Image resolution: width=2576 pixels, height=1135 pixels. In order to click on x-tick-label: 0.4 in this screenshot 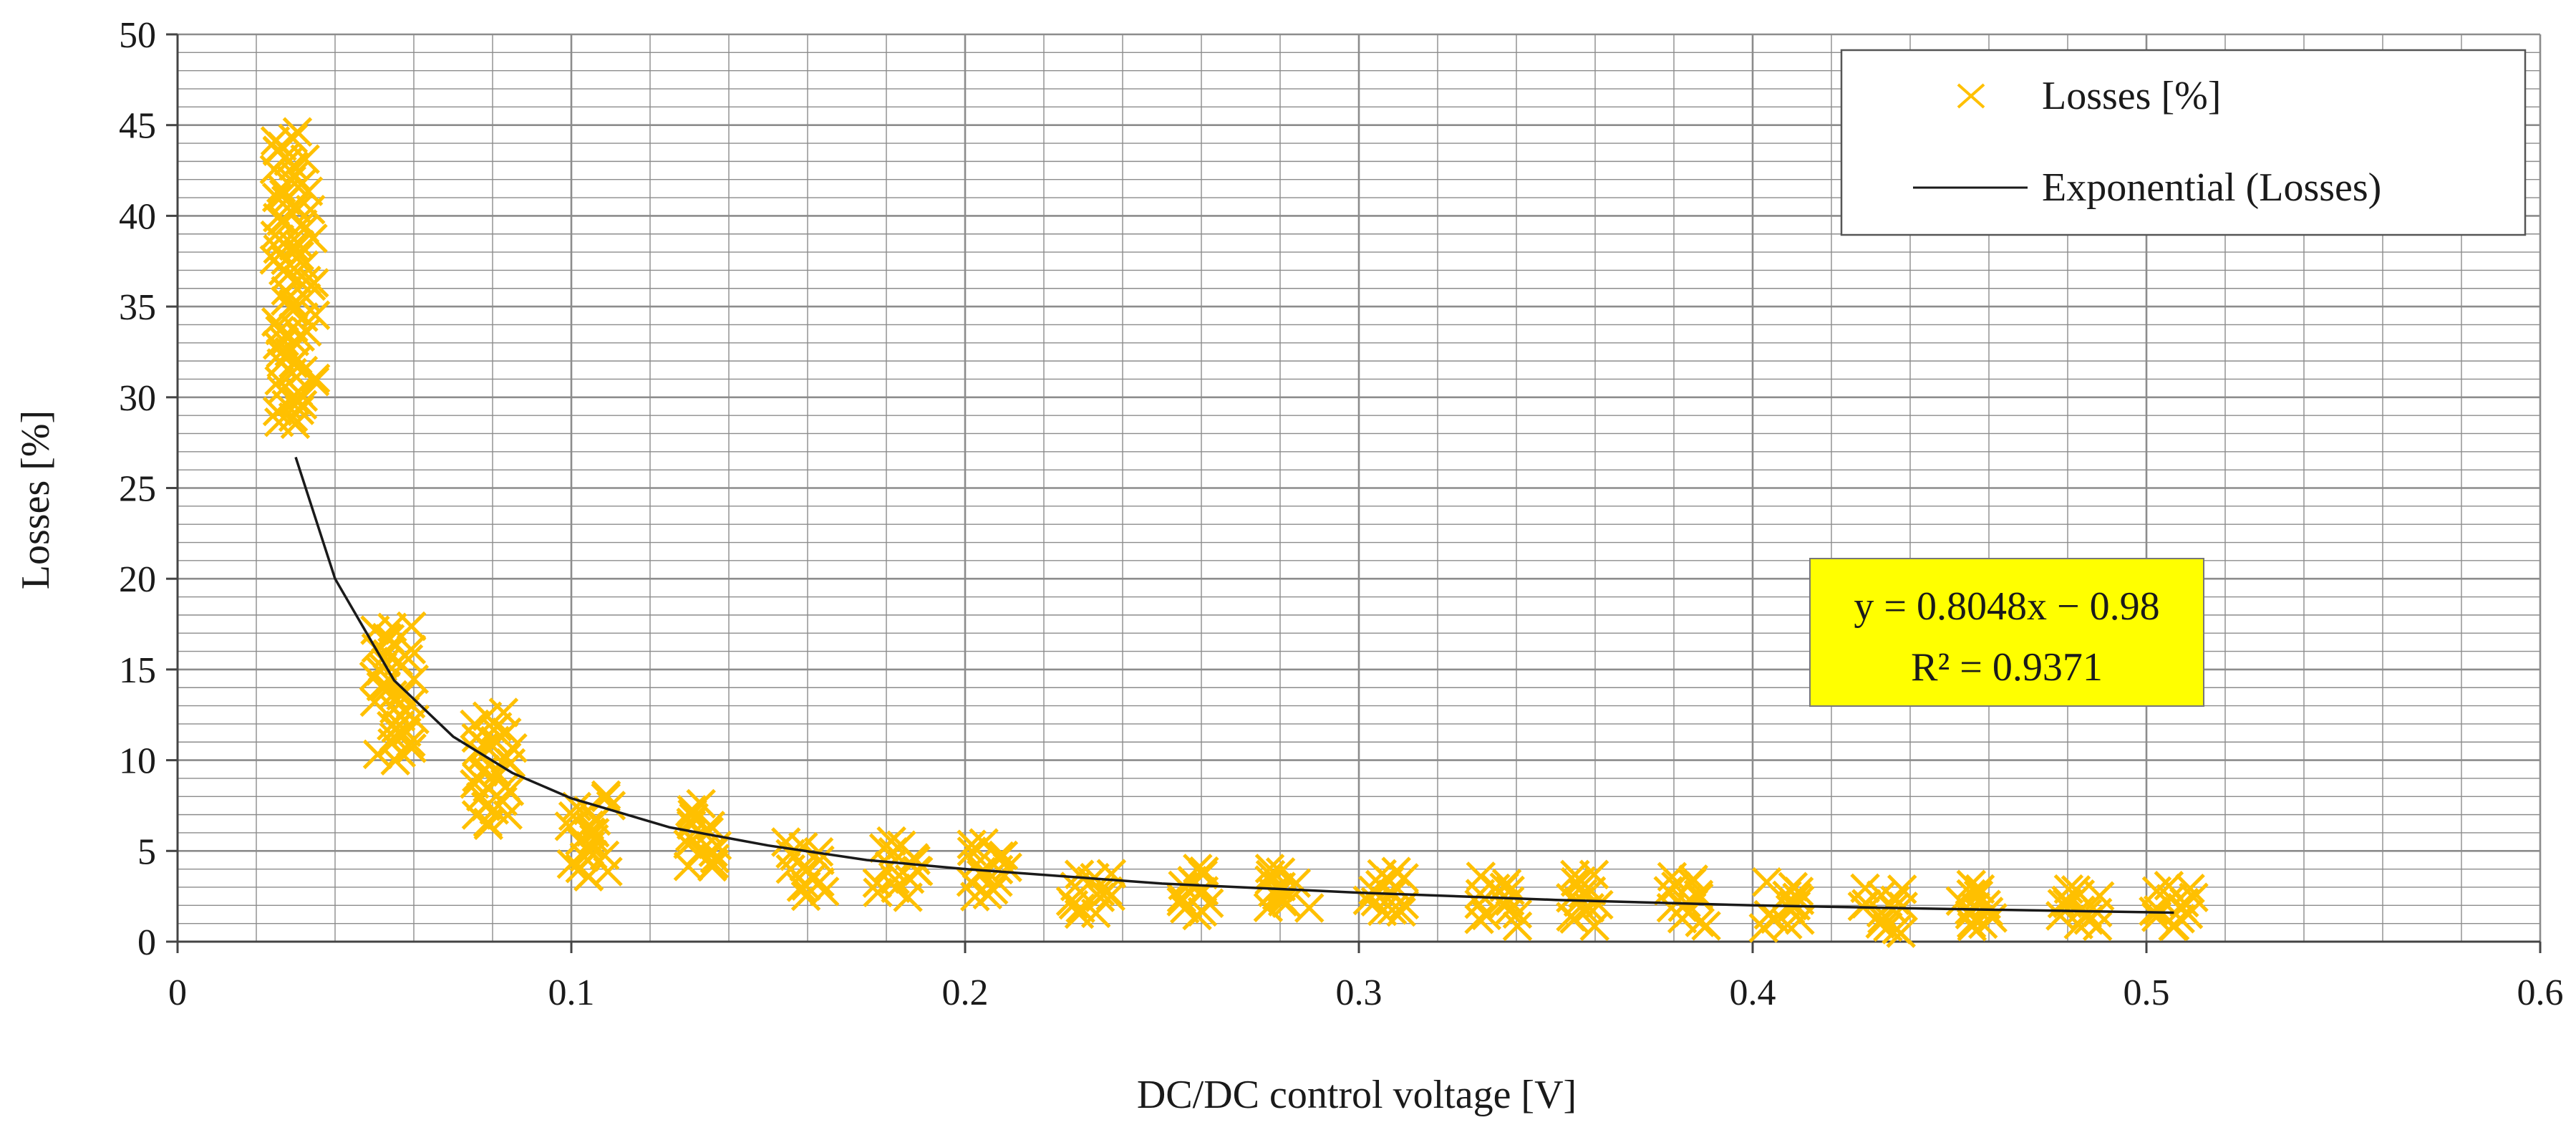, I will do `click(1753, 992)`.